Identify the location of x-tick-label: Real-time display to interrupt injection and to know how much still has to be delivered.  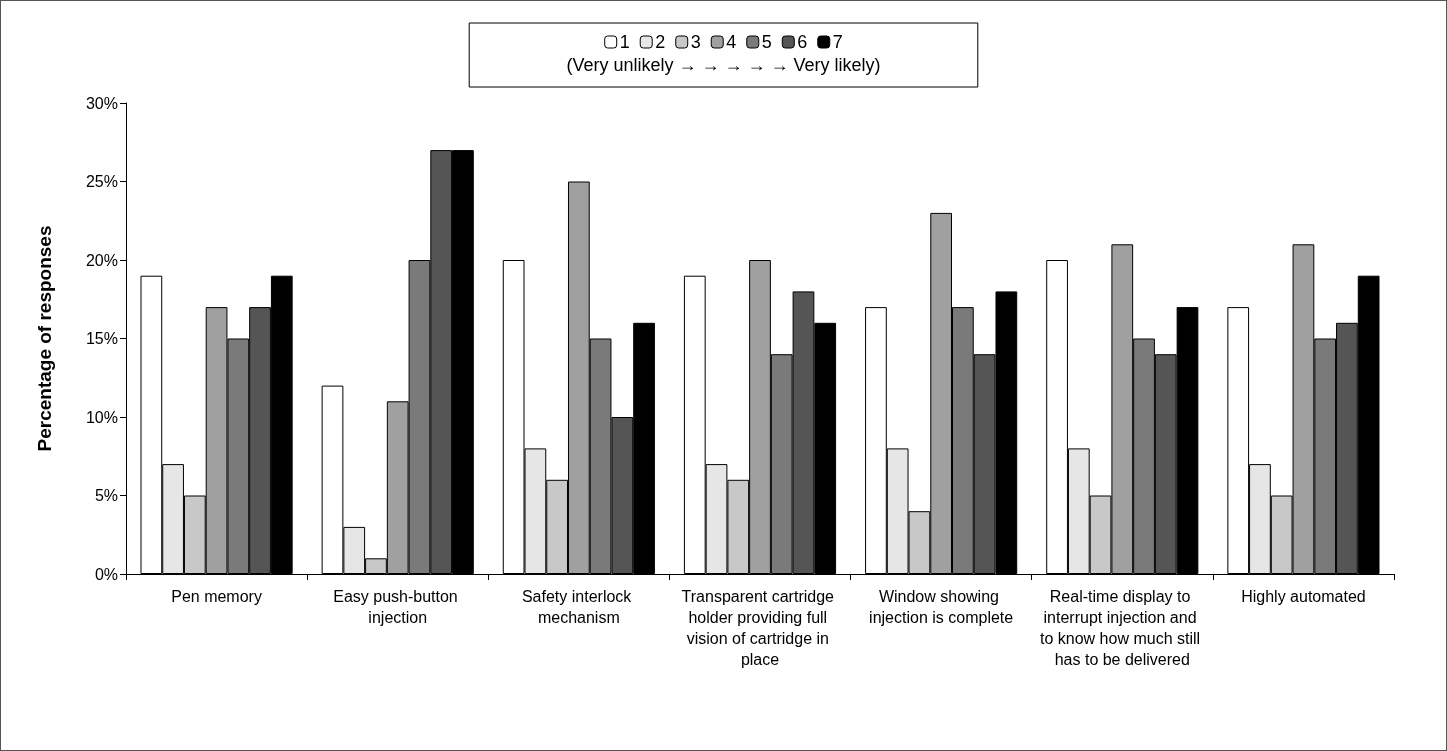
(1122, 628).